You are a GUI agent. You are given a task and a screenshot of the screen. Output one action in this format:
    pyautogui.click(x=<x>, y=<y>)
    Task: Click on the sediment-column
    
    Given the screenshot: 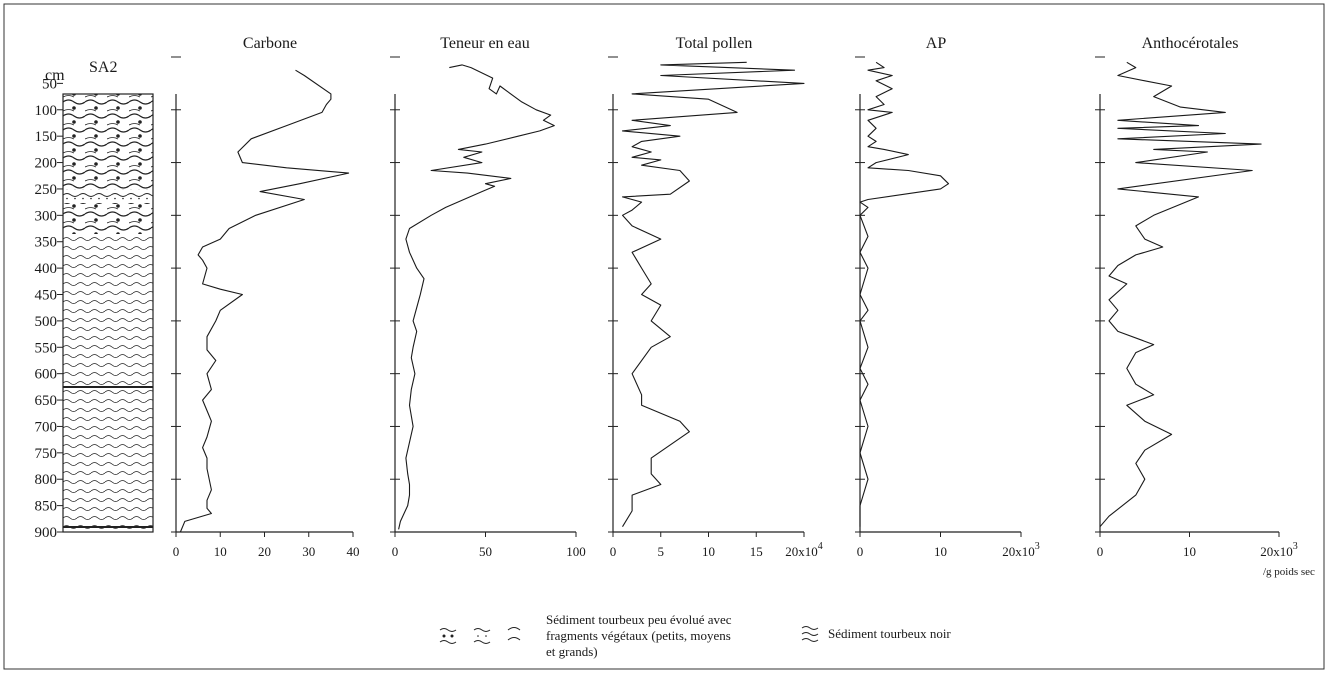 What is the action you would take?
    pyautogui.click(x=108, y=313)
    